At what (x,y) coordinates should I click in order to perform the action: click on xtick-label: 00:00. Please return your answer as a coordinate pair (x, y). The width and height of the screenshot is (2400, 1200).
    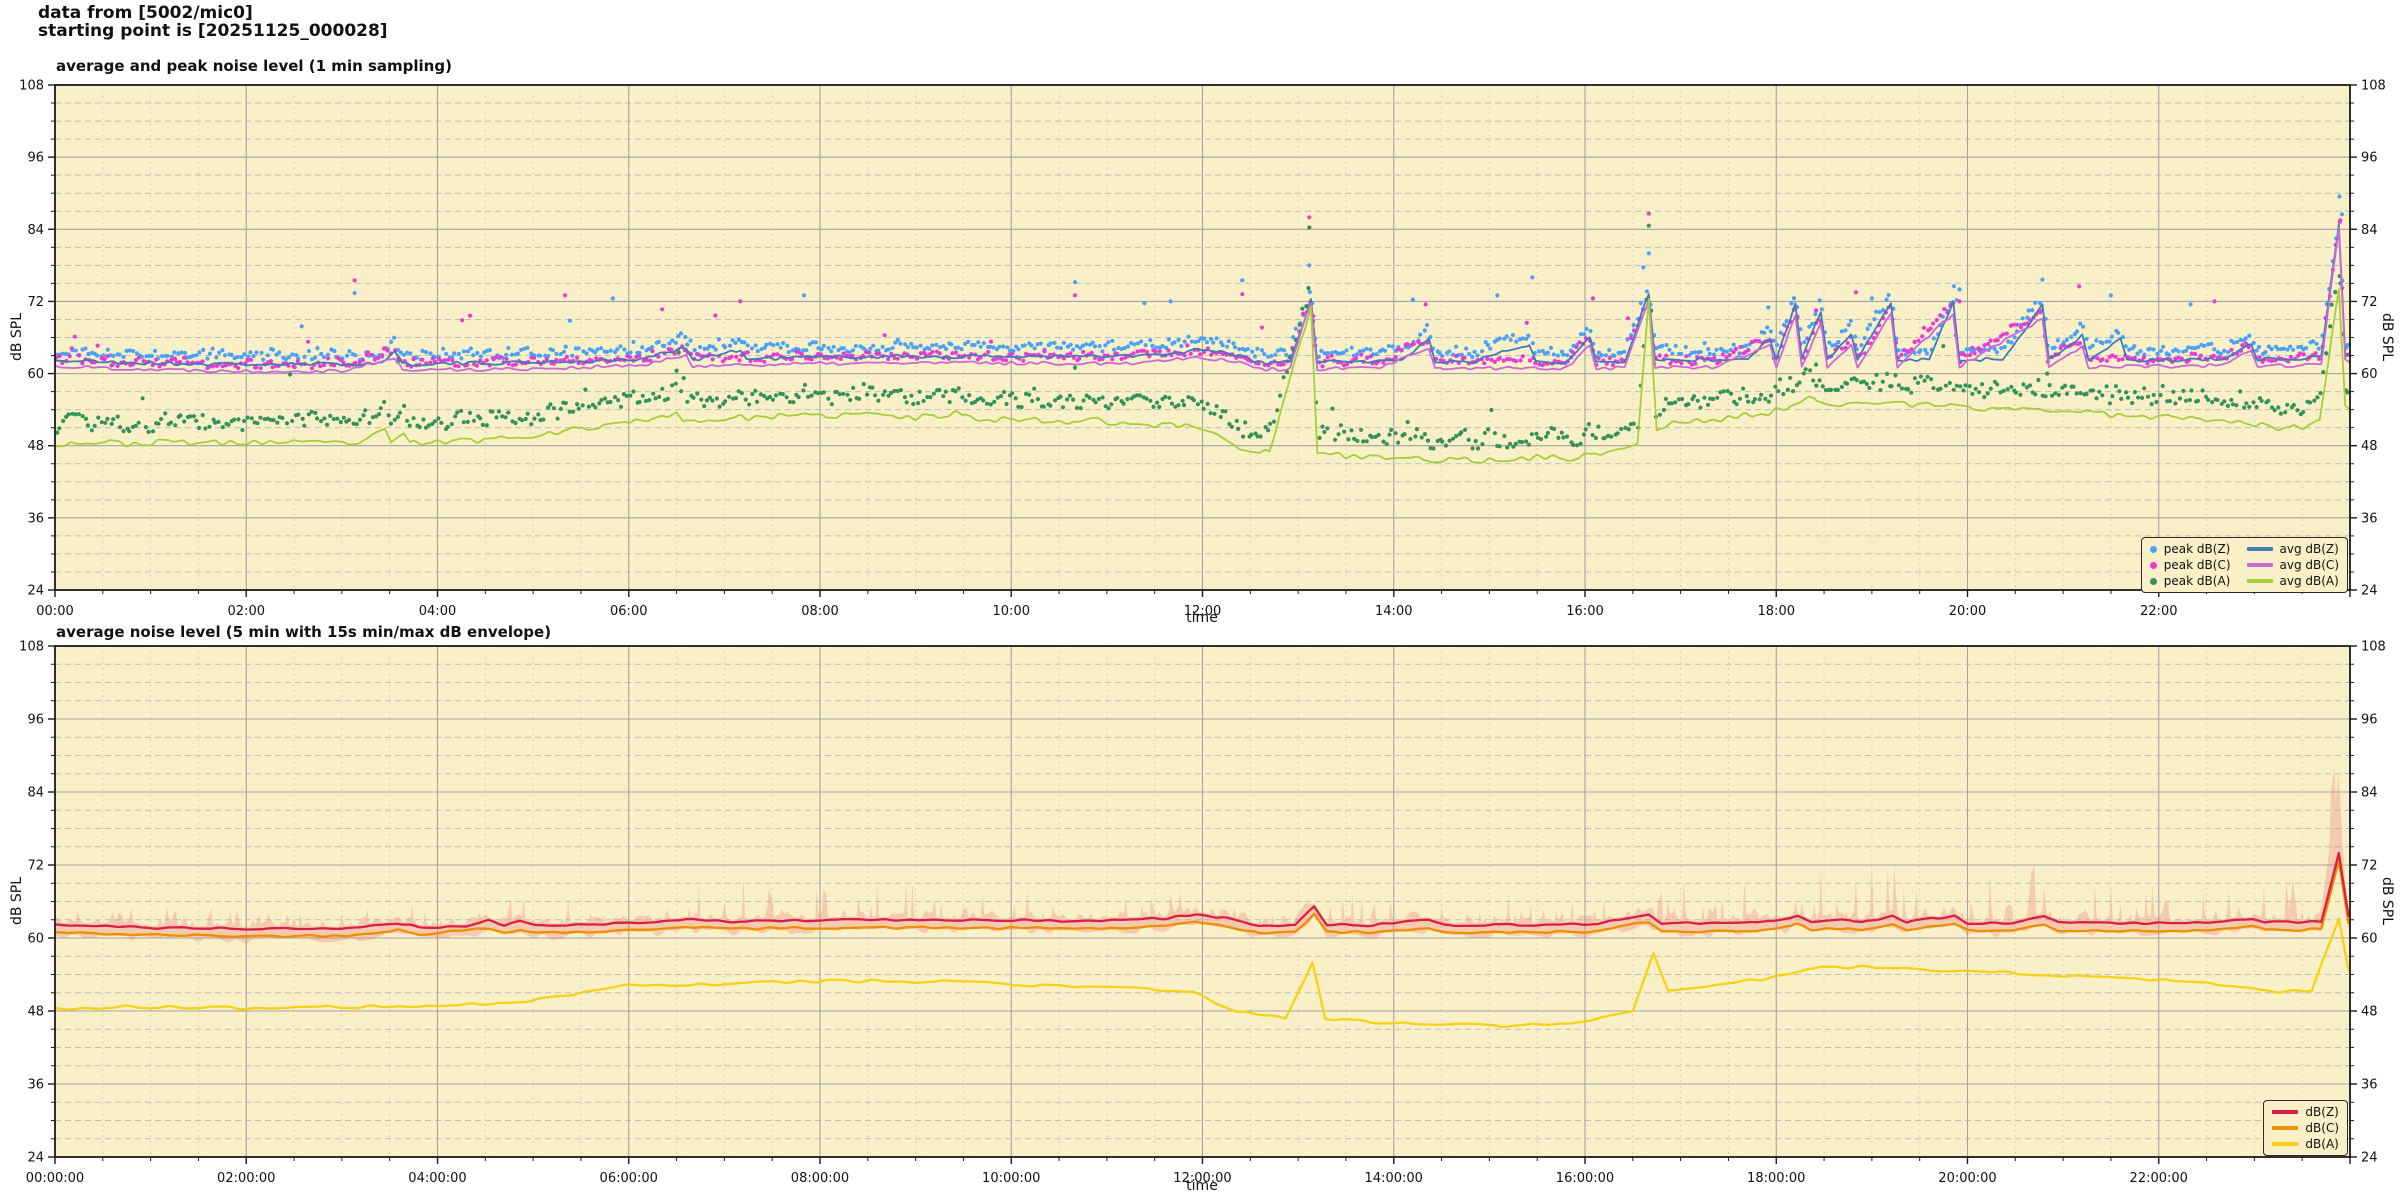
    Looking at the image, I should click on (54, 611).